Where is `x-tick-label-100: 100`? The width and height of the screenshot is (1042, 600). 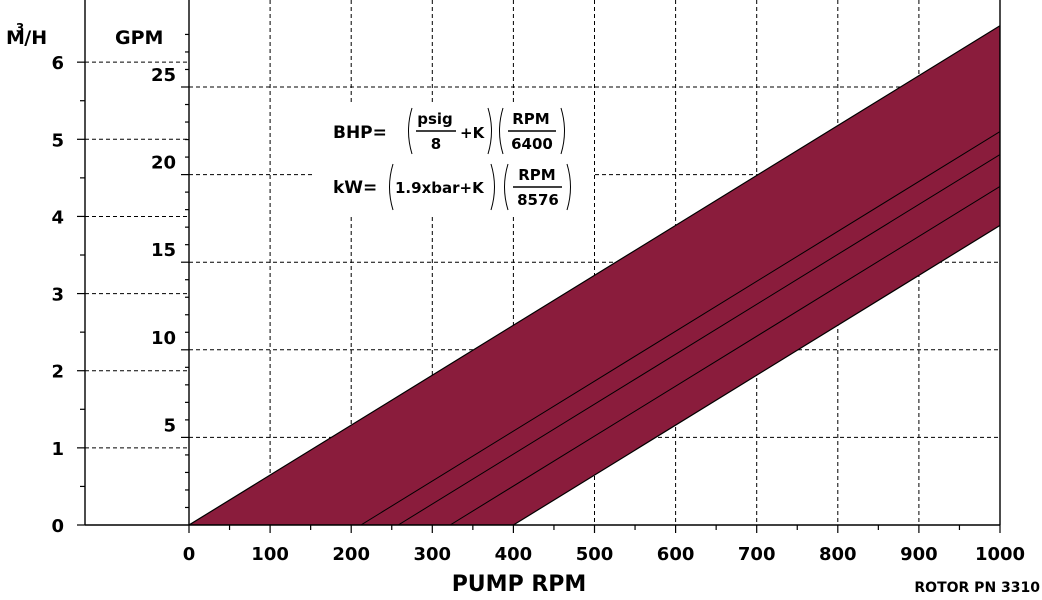
x-tick-label-100: 100 is located at coordinates (270, 554).